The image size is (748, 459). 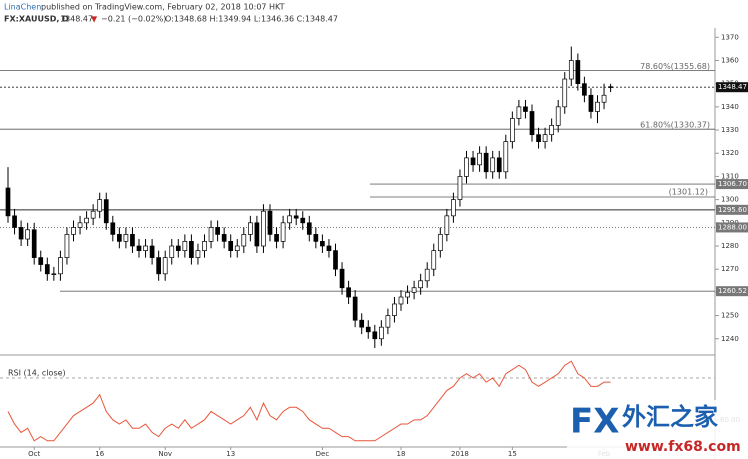 I want to click on x-tick-label: Oct, so click(x=34, y=454).